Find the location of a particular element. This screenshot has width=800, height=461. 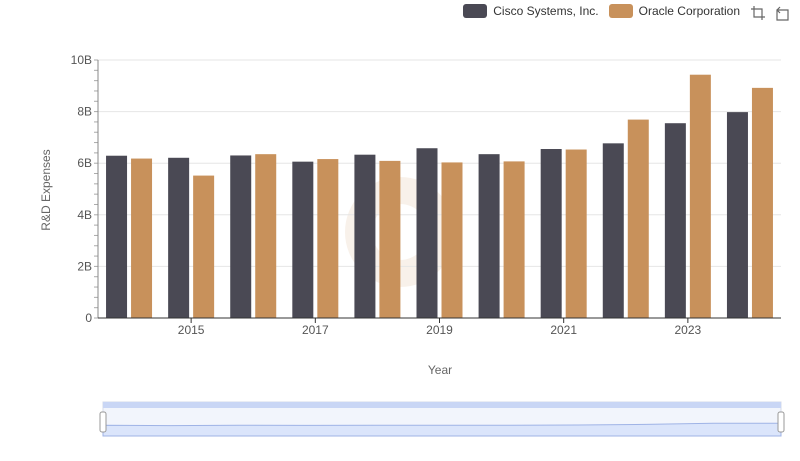

y-tick-label: 8B is located at coordinates (84, 112).